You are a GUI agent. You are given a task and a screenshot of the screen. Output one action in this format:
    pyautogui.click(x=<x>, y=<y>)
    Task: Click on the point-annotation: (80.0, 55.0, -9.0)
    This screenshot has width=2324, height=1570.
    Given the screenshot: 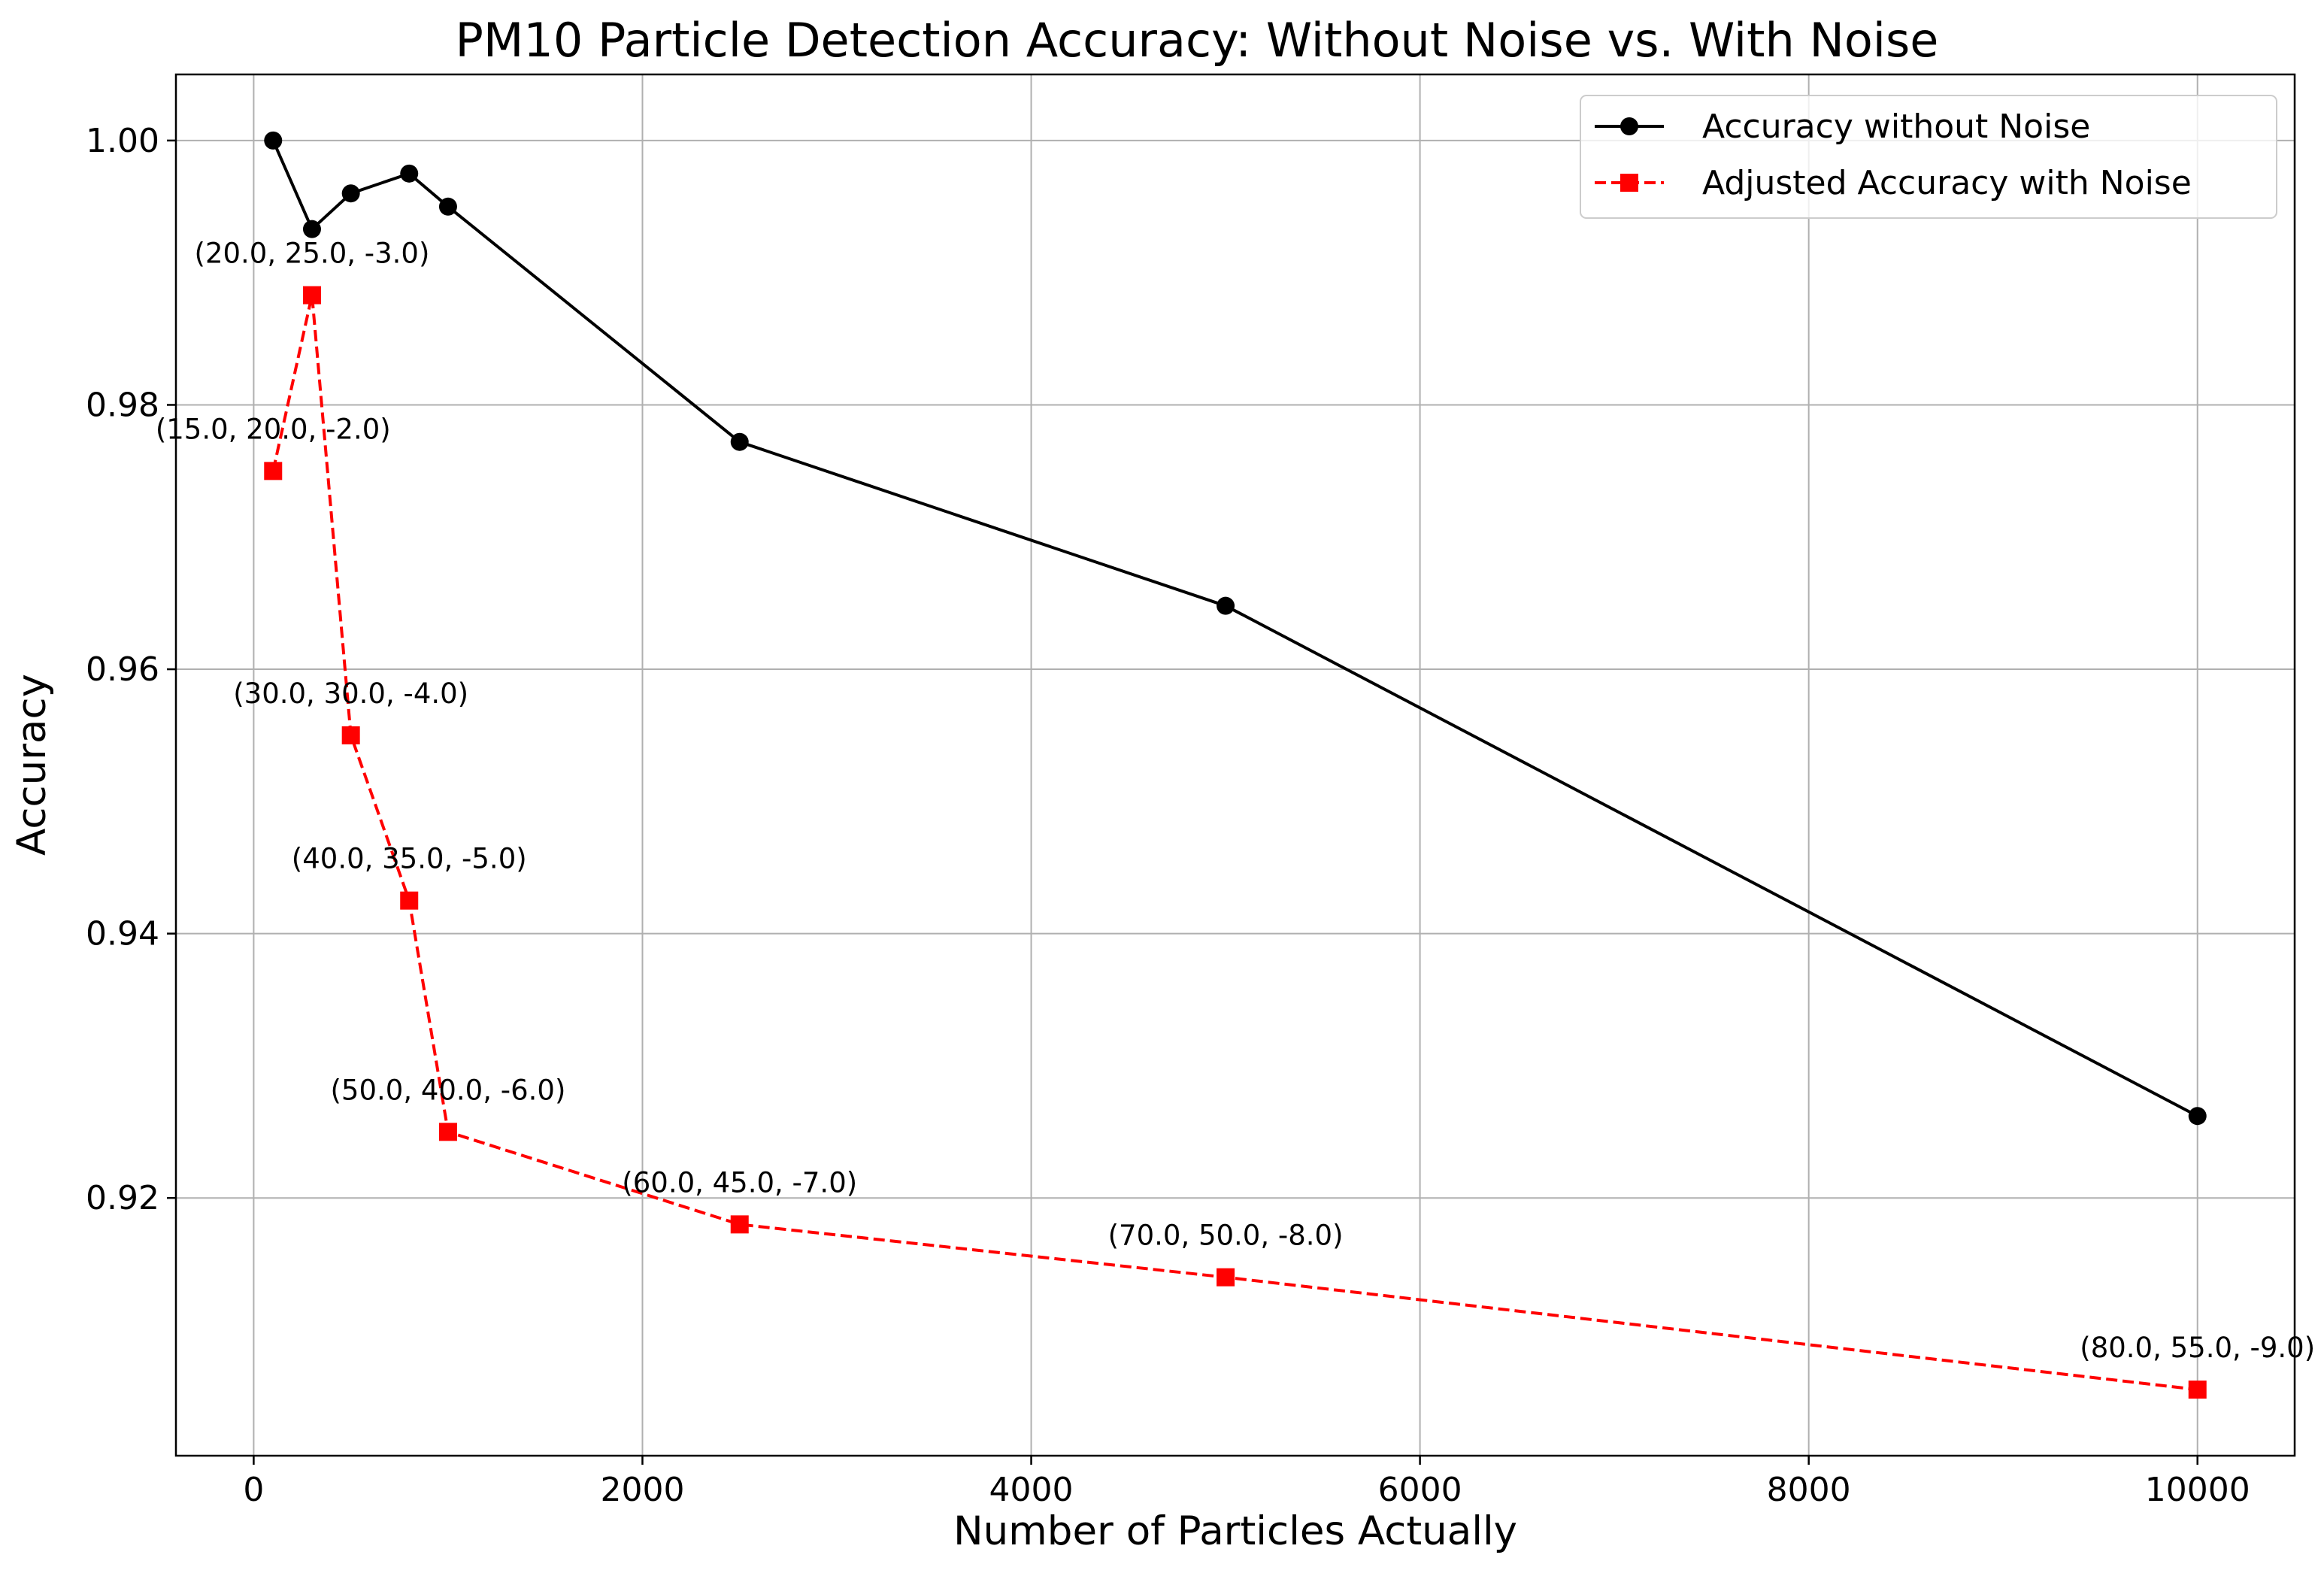 What is the action you would take?
    pyautogui.click(x=2197, y=1348)
    